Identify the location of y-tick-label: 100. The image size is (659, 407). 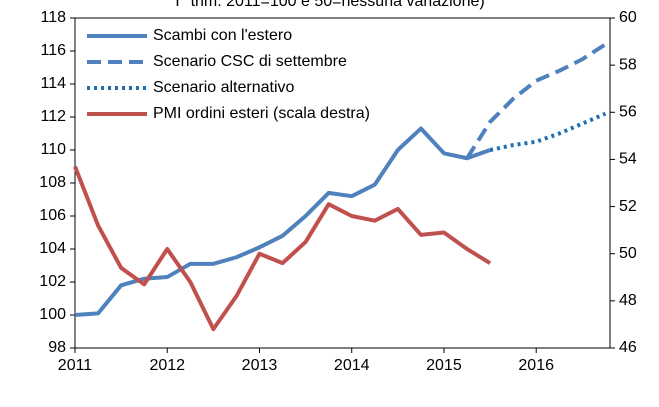
(52, 314).